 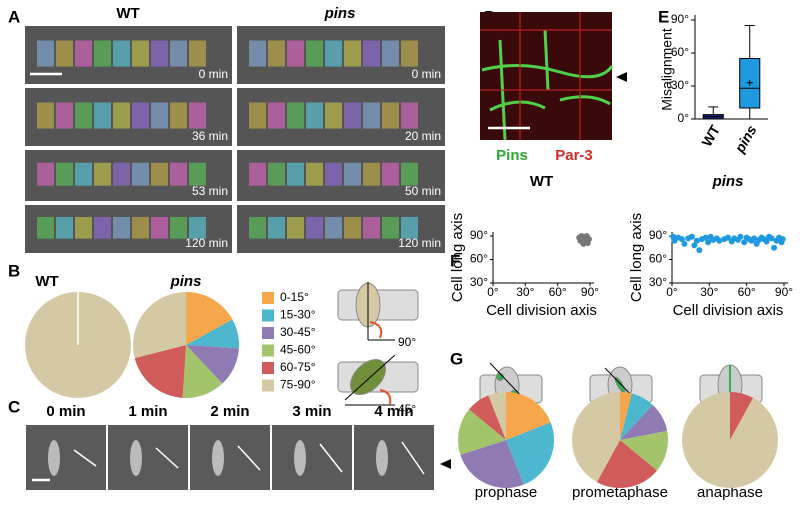 What do you see at coordinates (680, 85) in the screenshot?
I see `y-tick-label: 30°` at bounding box center [680, 85].